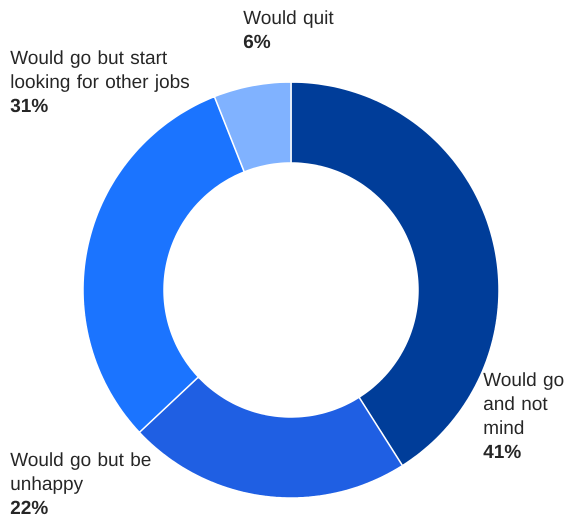 This screenshot has height=530, width=586. I want to click on slice-label: Would go and not mind, so click(523, 403).